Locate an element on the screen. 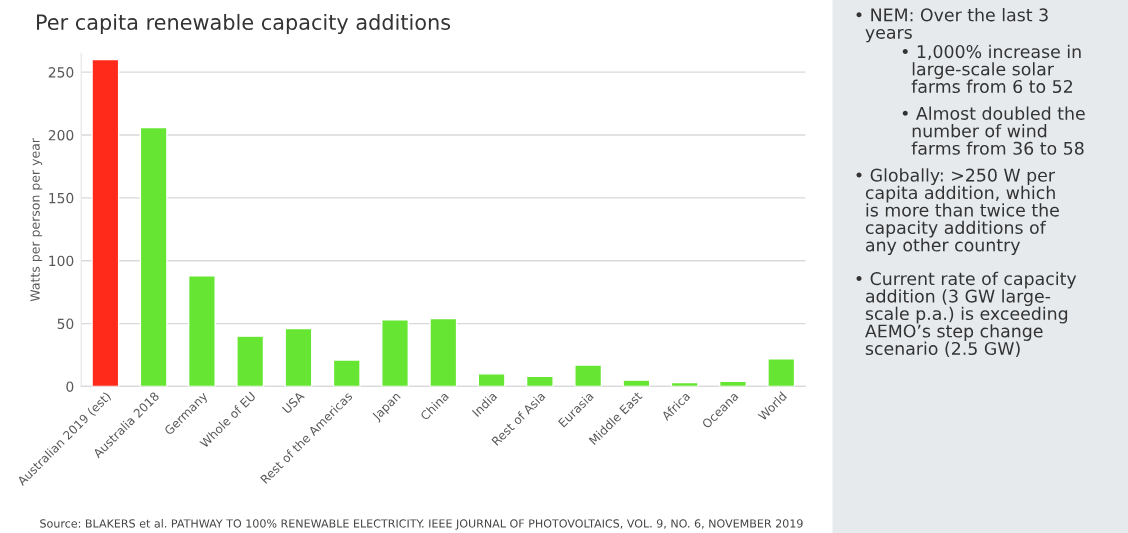 This screenshot has height=533, width=1128. y-tick-label: 200 is located at coordinates (61, 135).